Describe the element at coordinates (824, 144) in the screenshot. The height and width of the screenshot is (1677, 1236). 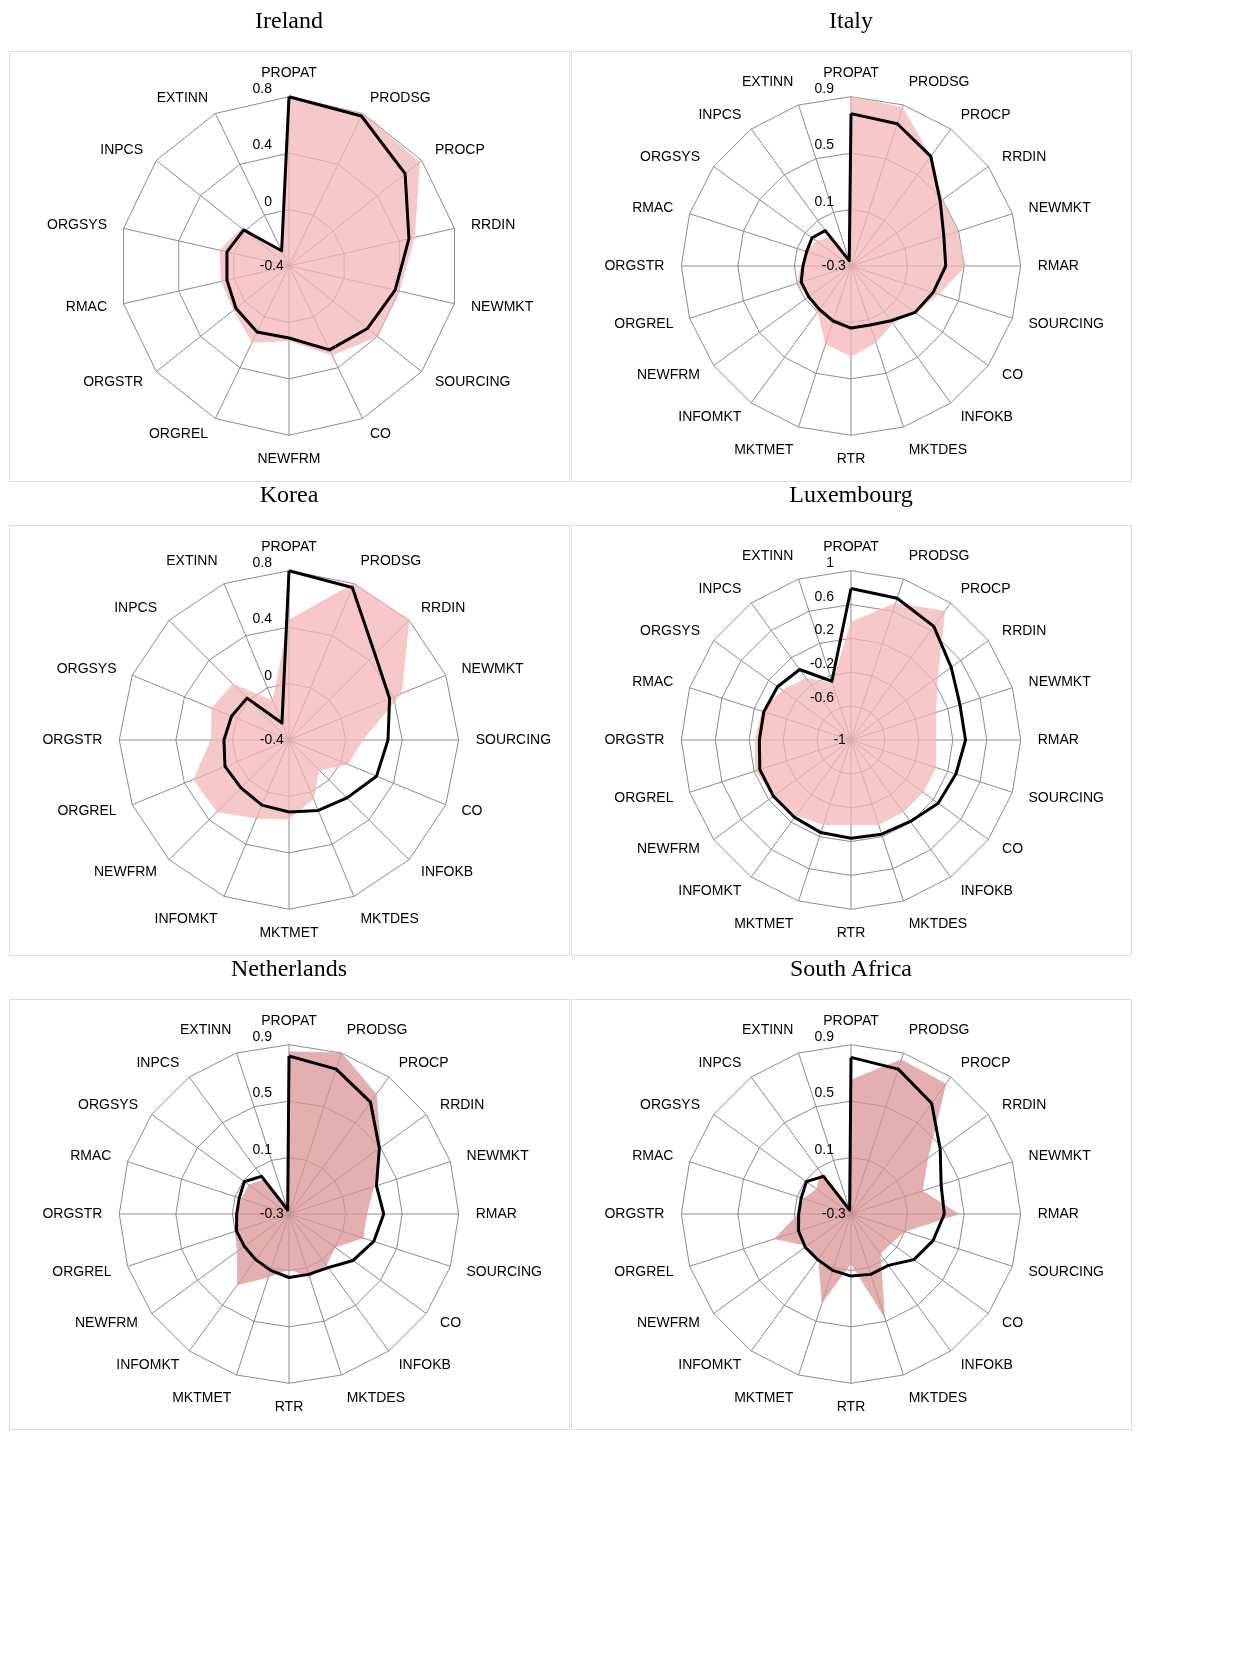
I see `y-tick-label: 0.5` at that location.